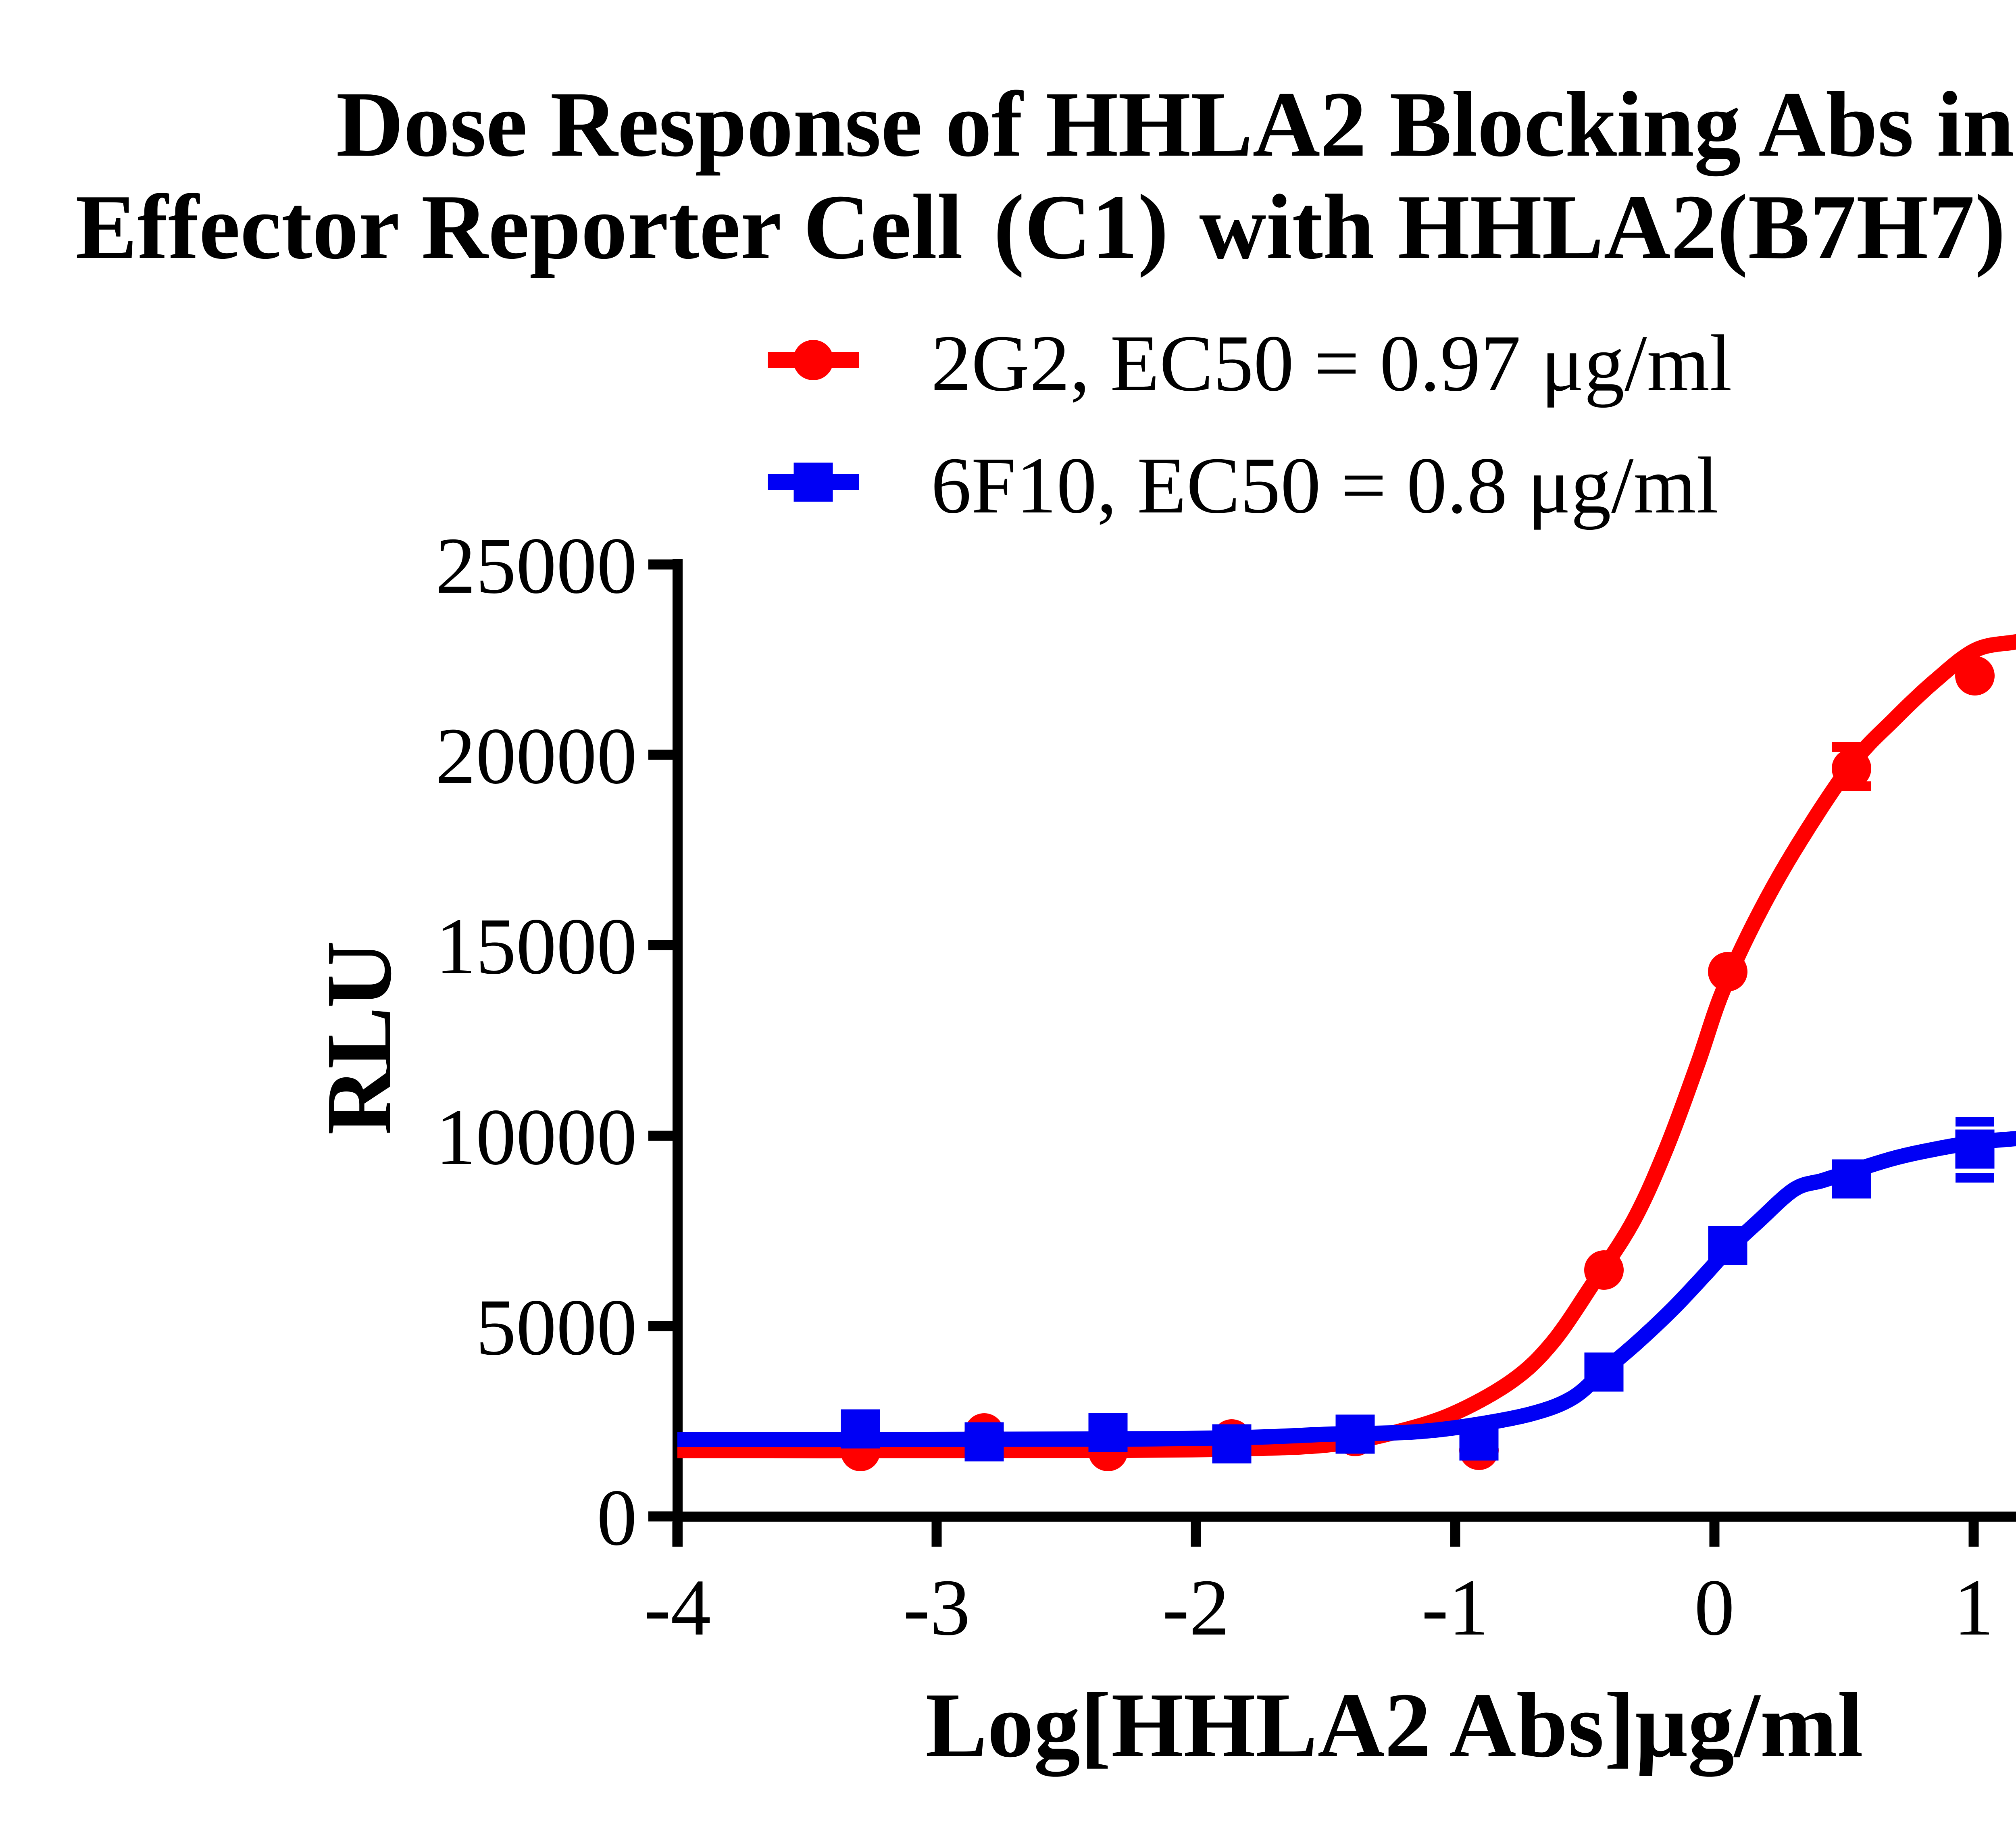 The image size is (2016, 1845). I want to click on svg-text: -1, so click(1455, 1607).